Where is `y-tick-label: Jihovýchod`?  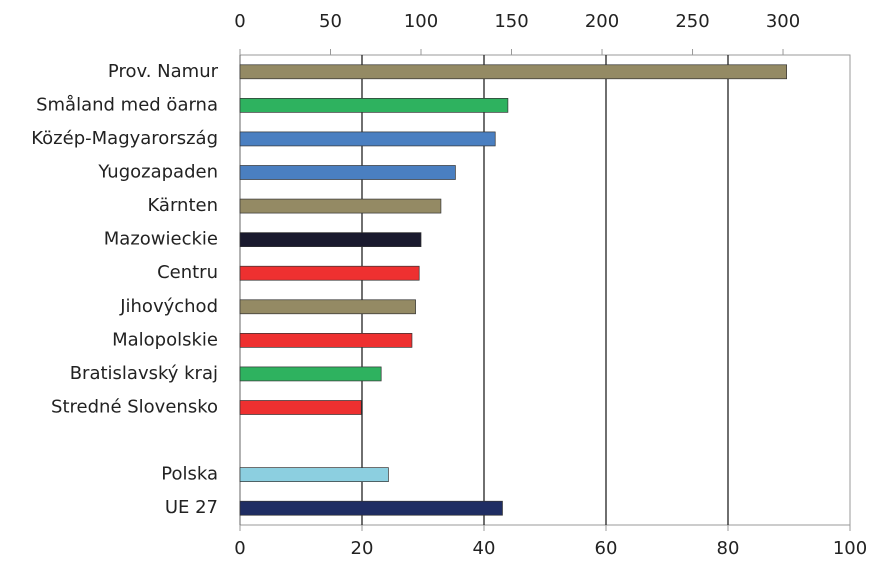 y-tick-label: Jihovýchod is located at coordinates (168, 306).